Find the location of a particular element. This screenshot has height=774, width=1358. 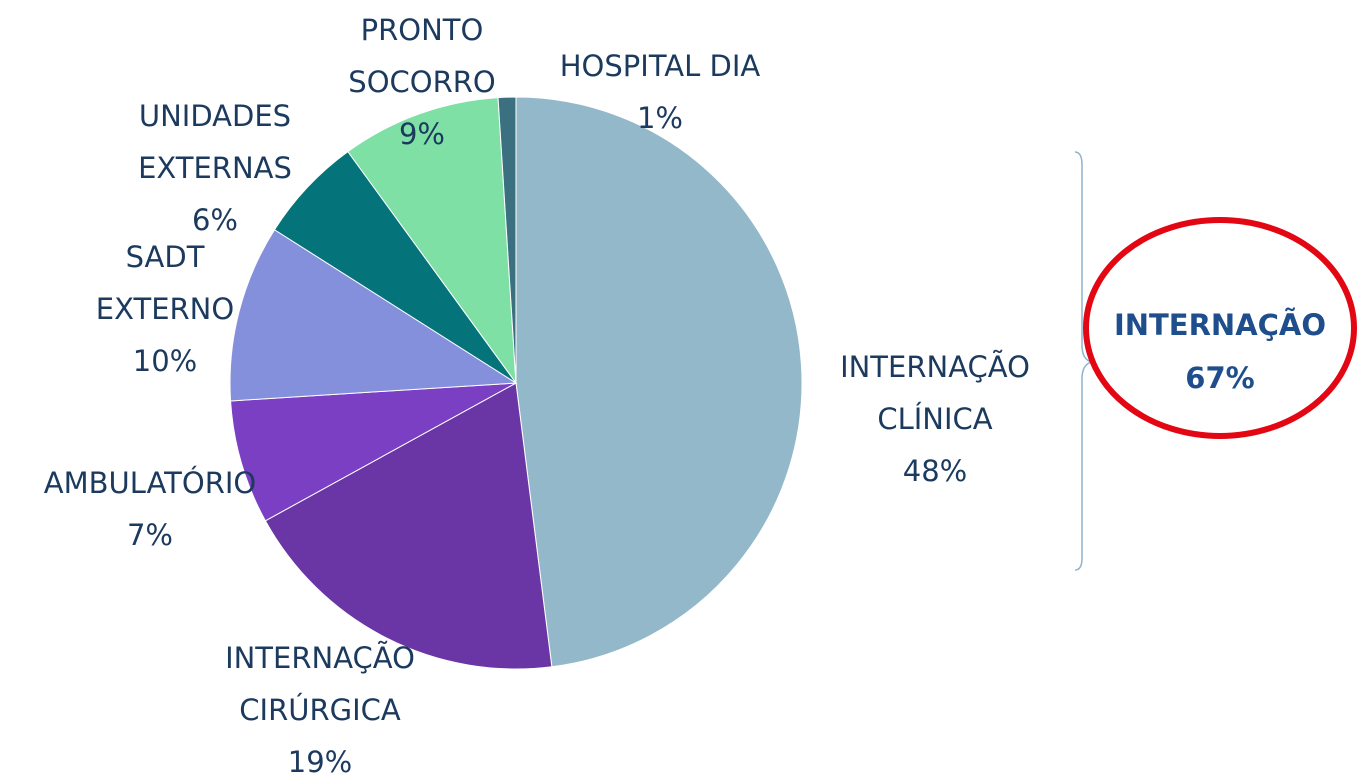

slice-label: INTERNAÇÃO CLÍNICA 48% is located at coordinates (935, 419).